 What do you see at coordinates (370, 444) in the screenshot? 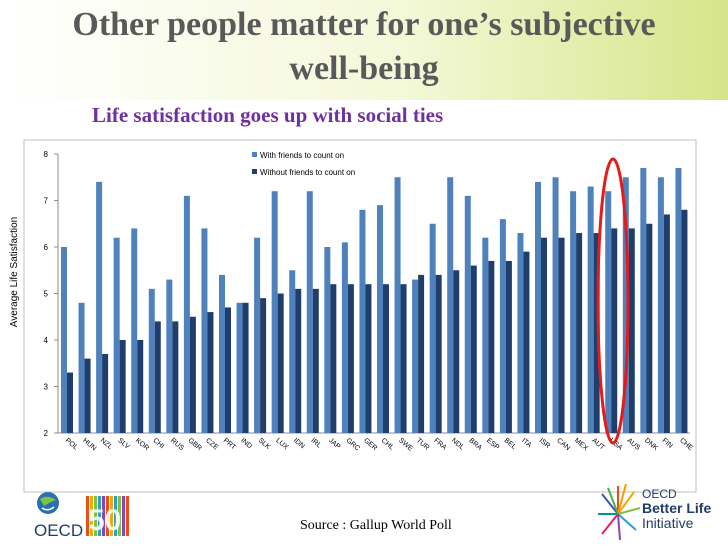
I see `x-tick-label: GER` at bounding box center [370, 444].